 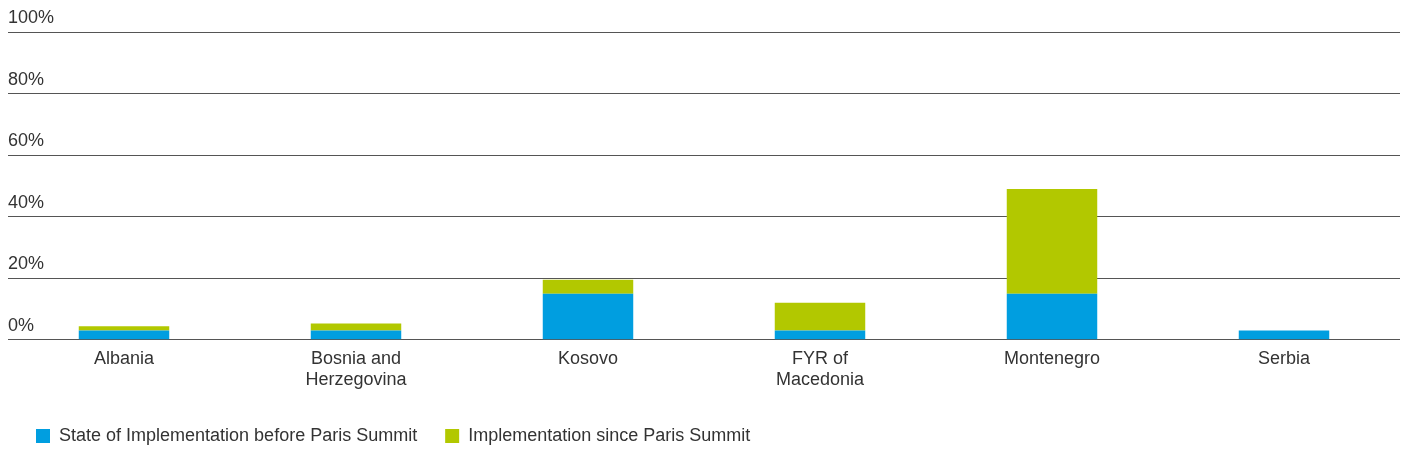 I want to click on x-tick-label: FYR of Macedonia, so click(x=820, y=368).